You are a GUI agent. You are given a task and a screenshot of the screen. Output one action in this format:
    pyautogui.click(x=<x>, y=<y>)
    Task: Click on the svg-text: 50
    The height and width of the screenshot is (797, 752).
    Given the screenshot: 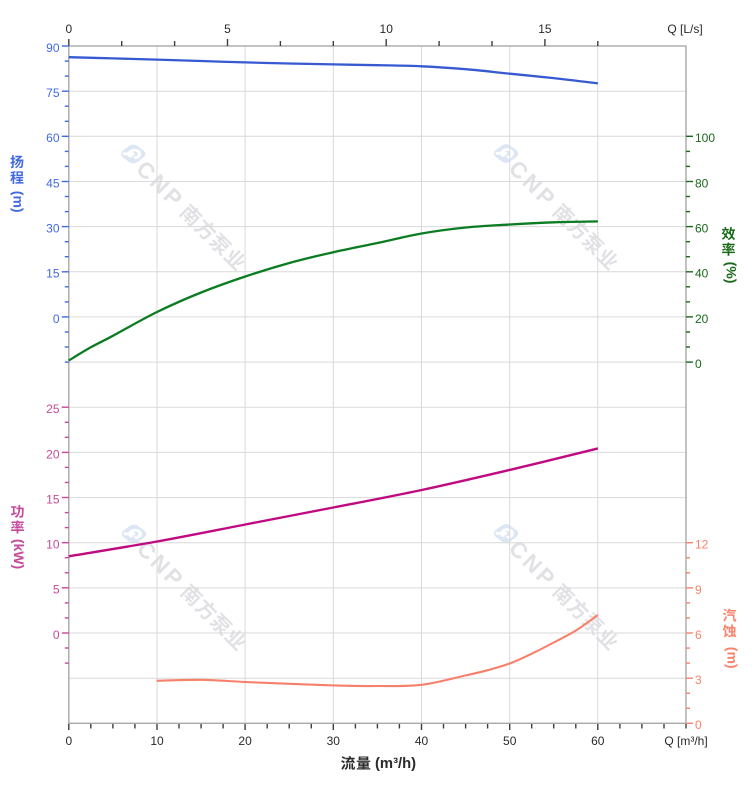 What is the action you would take?
    pyautogui.click(x=510, y=741)
    